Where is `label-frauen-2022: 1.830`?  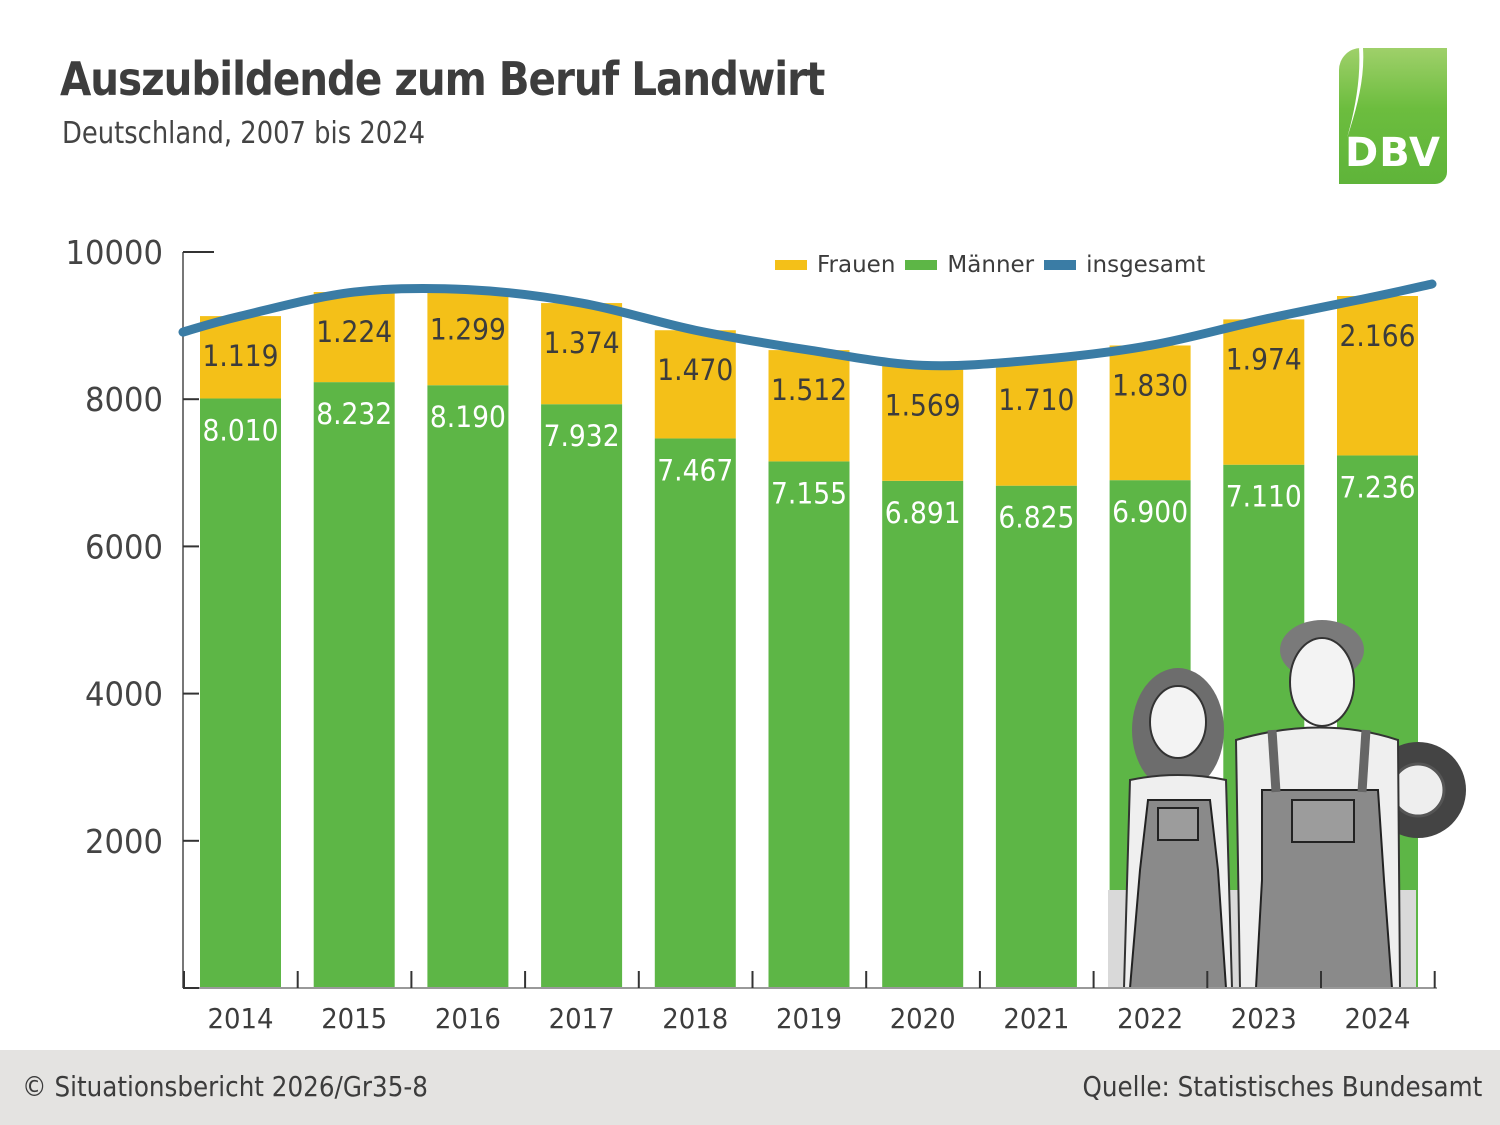
label-frauen-2022: 1.830 is located at coordinates (1150, 385).